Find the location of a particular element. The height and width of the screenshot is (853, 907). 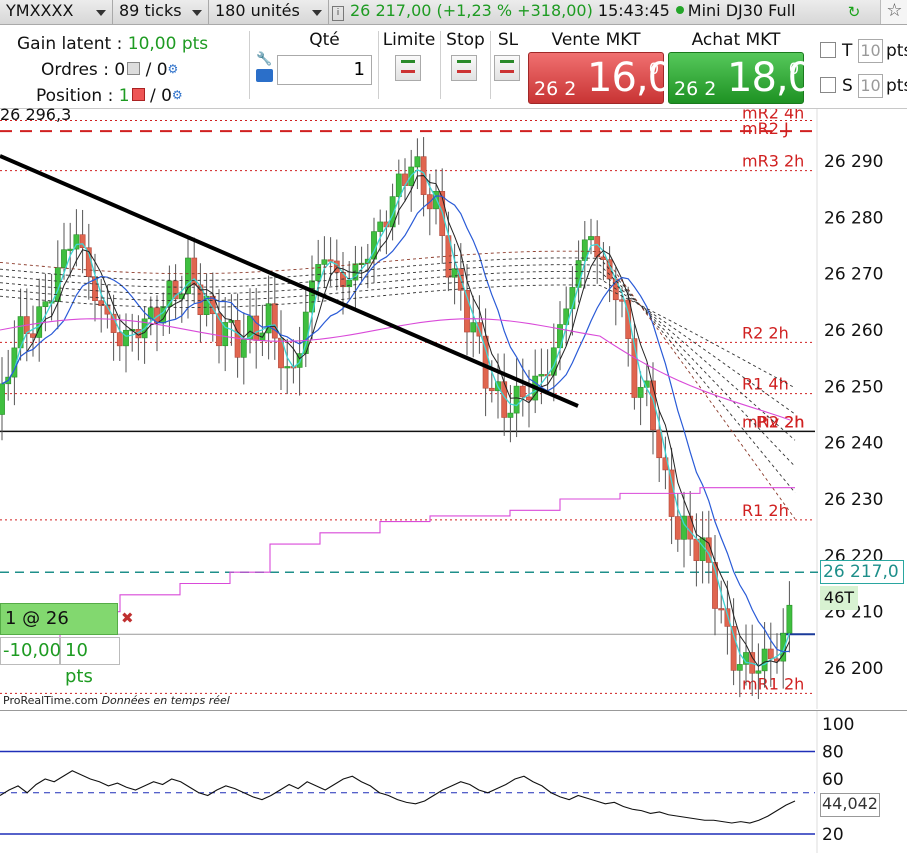

info-icon: i is located at coordinates (338, 13).